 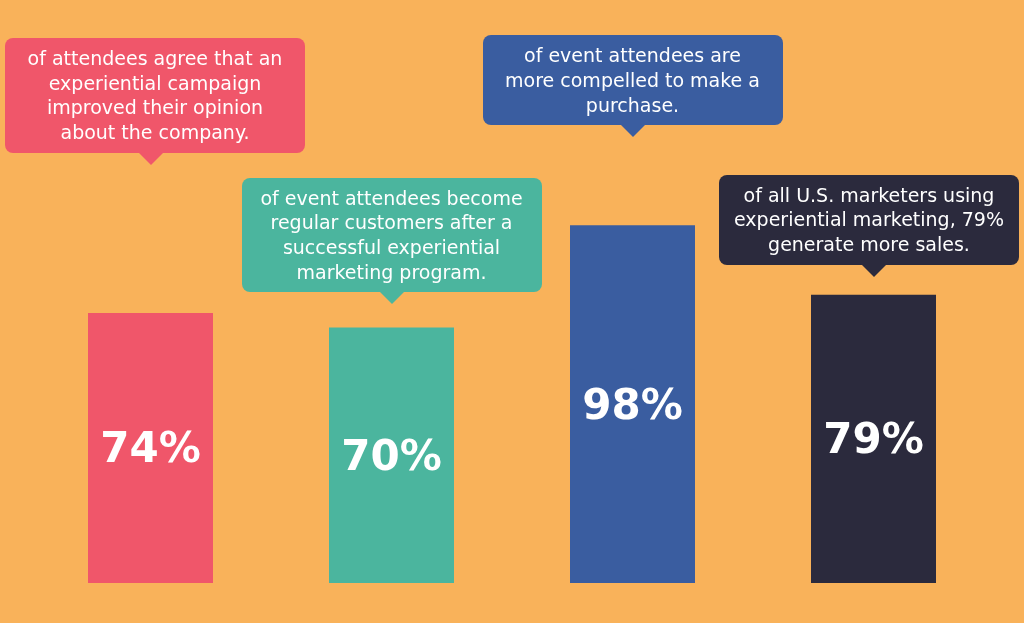 I want to click on data-label: 70%, so click(x=391, y=455).